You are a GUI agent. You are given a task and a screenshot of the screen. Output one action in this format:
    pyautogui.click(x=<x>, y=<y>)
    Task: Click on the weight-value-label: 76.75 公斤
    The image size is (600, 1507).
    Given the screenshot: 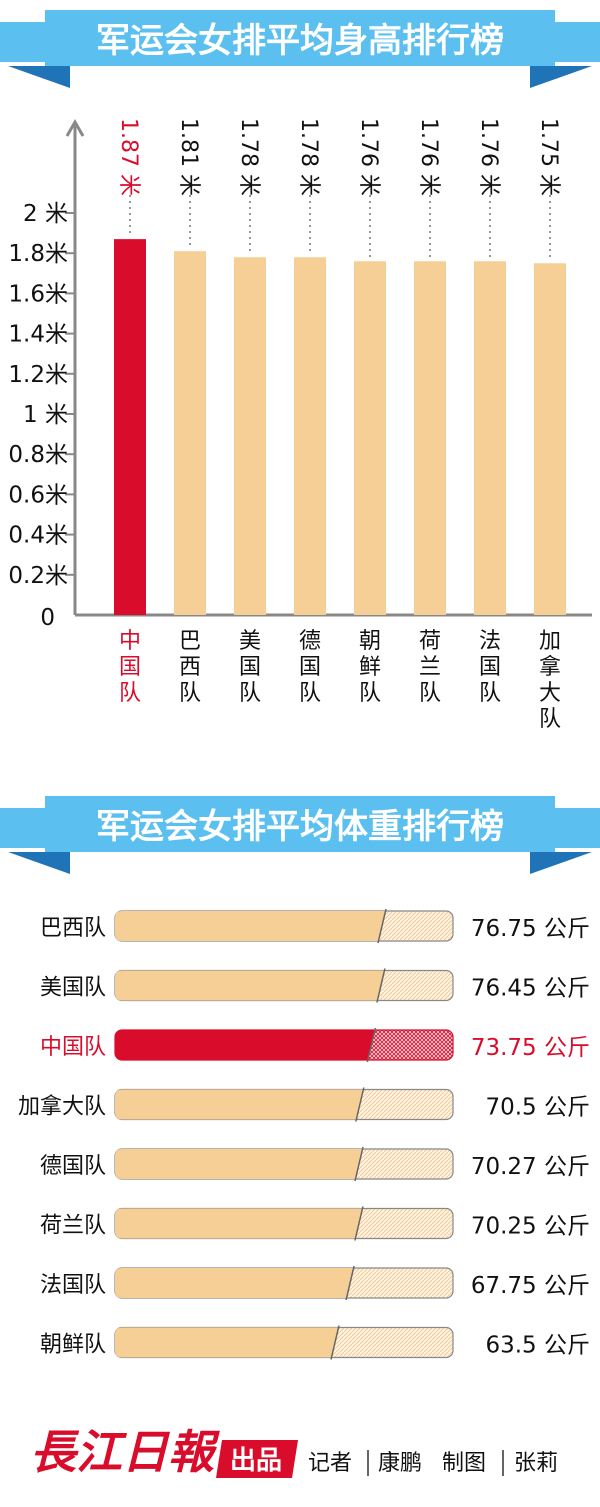 What is the action you would take?
    pyautogui.click(x=530, y=929)
    